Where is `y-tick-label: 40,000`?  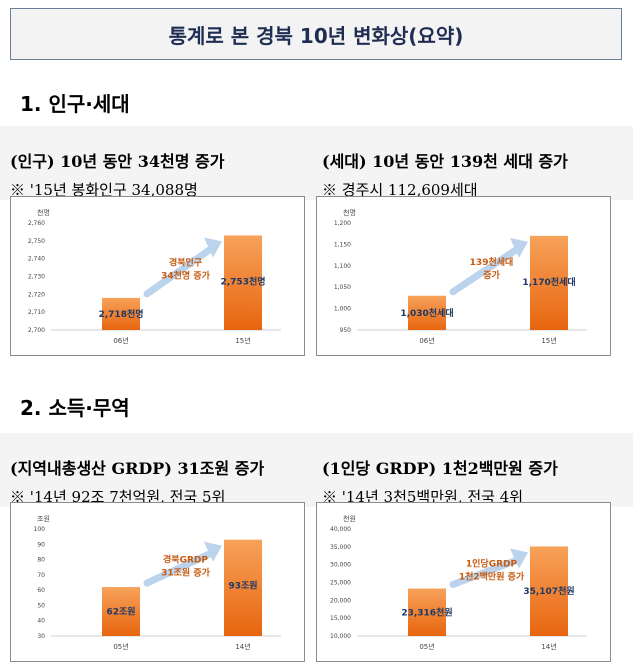
y-tick-label: 40,000 is located at coordinates (340, 529).